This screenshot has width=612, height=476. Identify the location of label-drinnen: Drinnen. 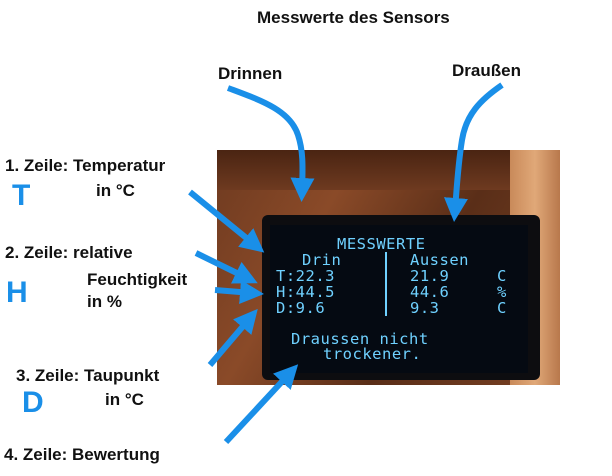
(250, 73).